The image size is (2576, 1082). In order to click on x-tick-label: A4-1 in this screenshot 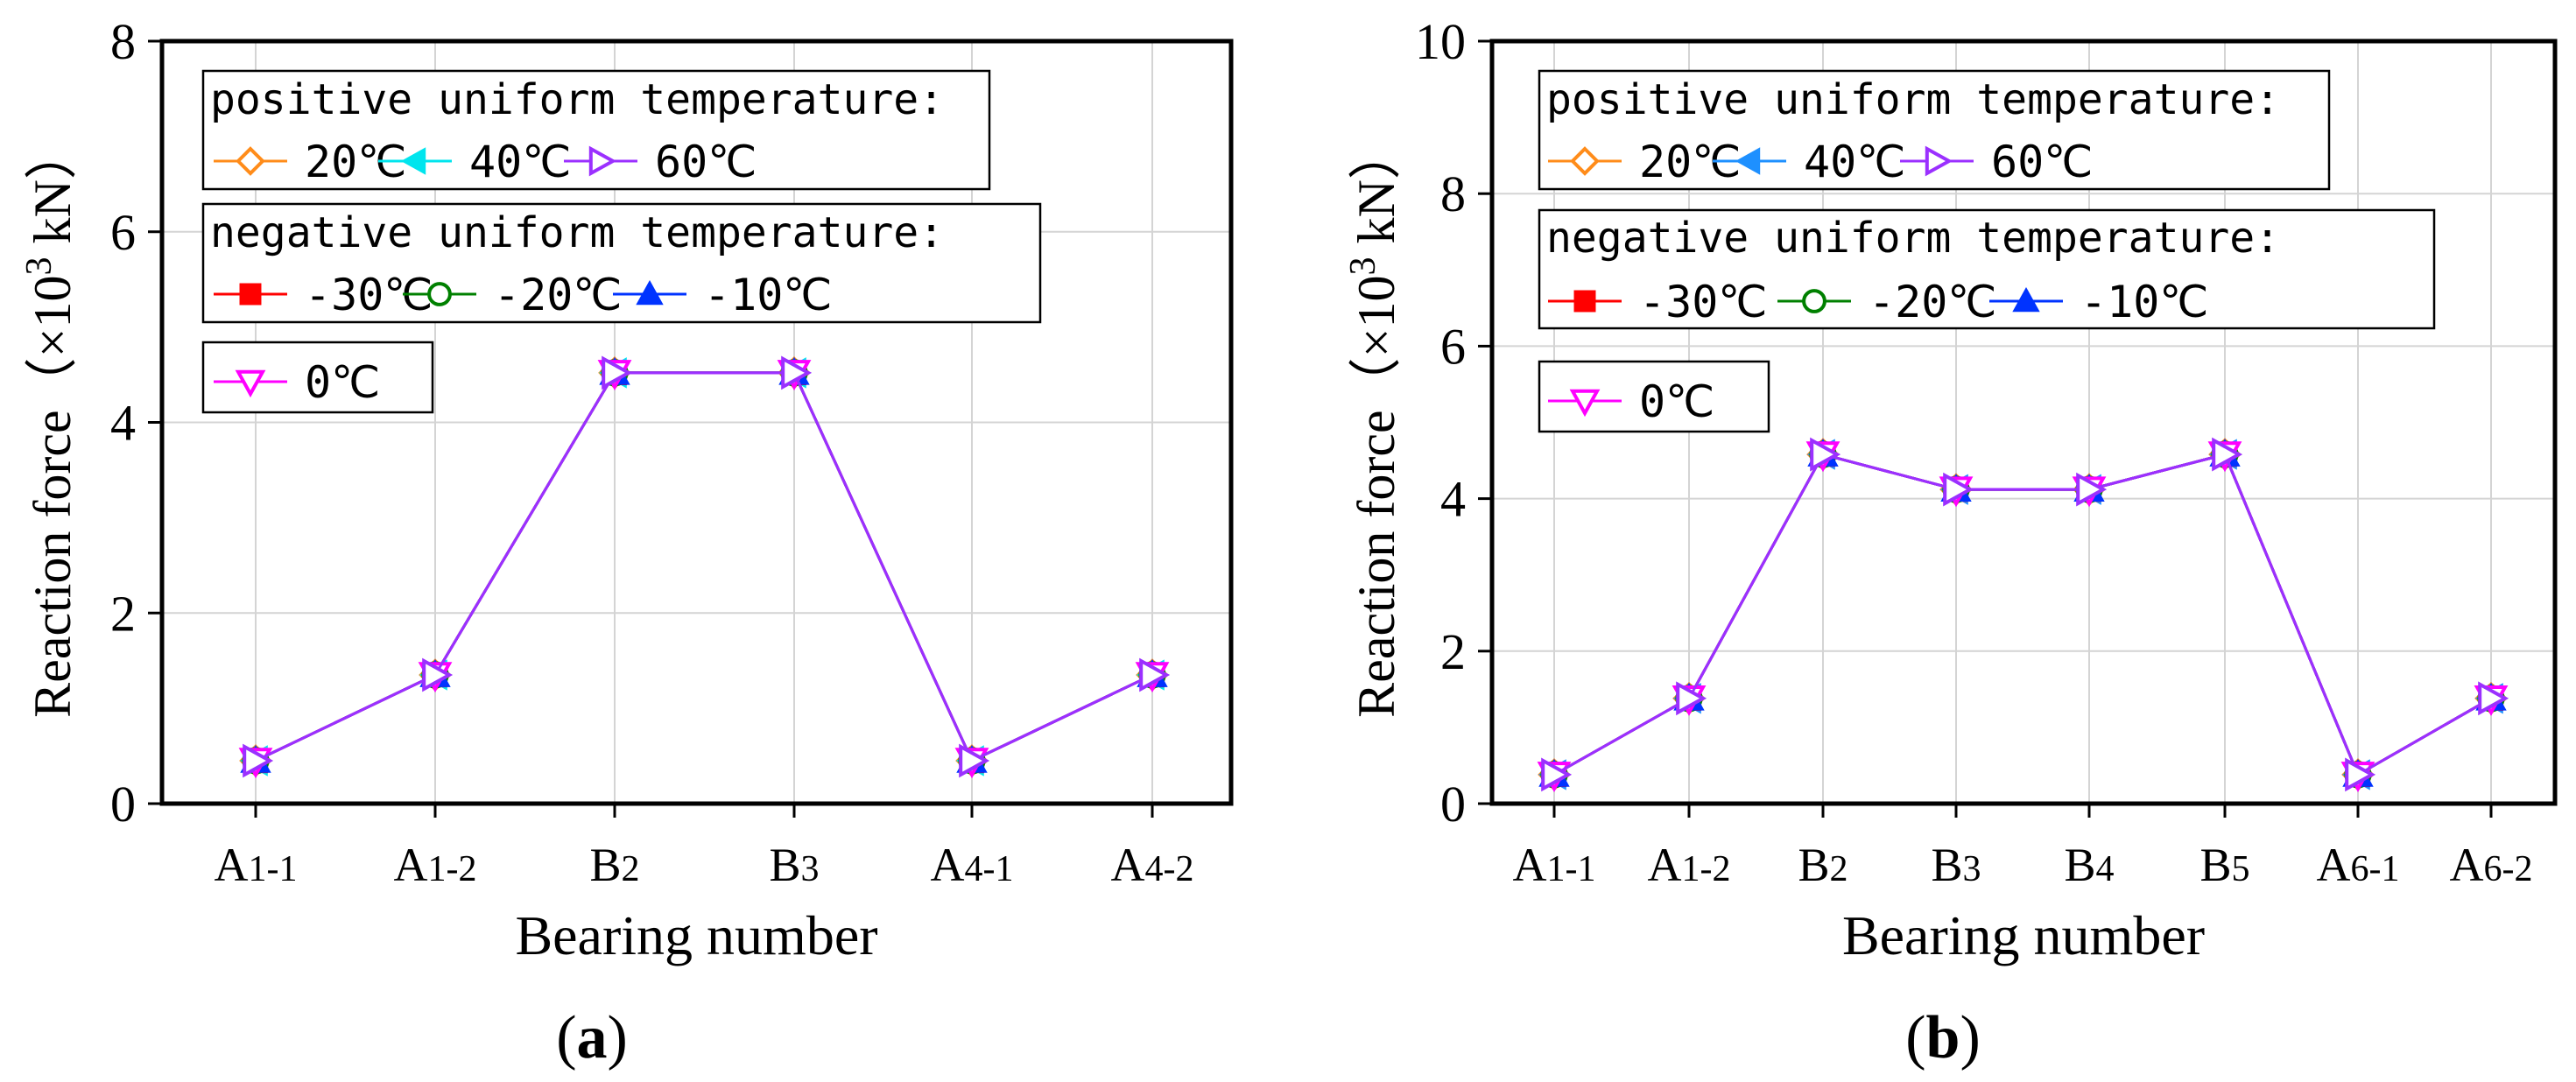, I will do `click(972, 865)`.